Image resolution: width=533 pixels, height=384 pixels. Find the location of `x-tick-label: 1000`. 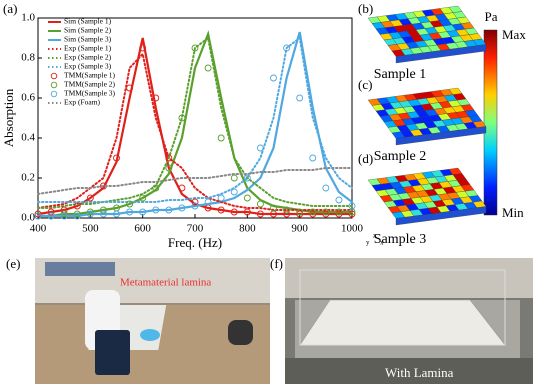

x-tick-label: 1000 is located at coordinates (352, 229).